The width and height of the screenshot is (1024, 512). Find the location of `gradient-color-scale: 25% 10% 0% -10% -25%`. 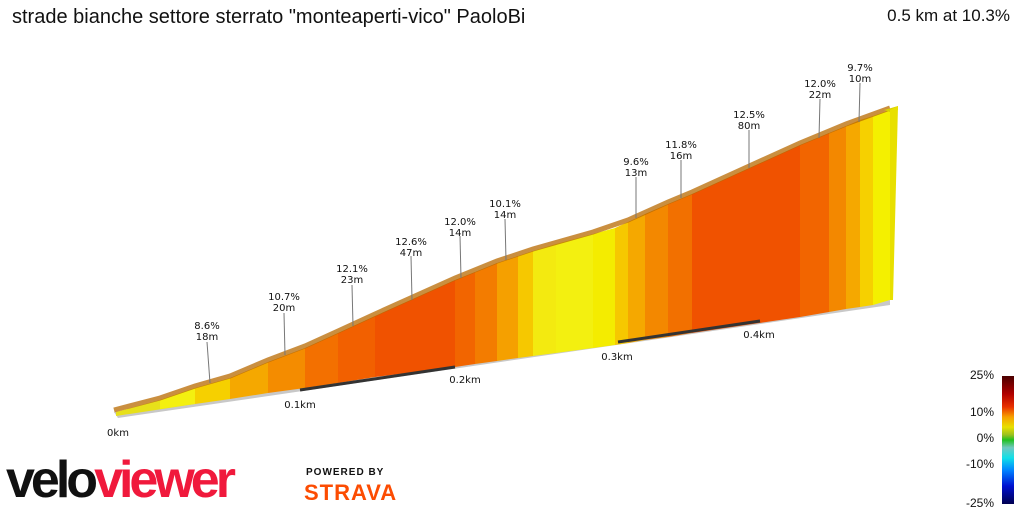

gradient-color-scale: 25% 10% 0% -10% -25% is located at coordinates (992, 440).